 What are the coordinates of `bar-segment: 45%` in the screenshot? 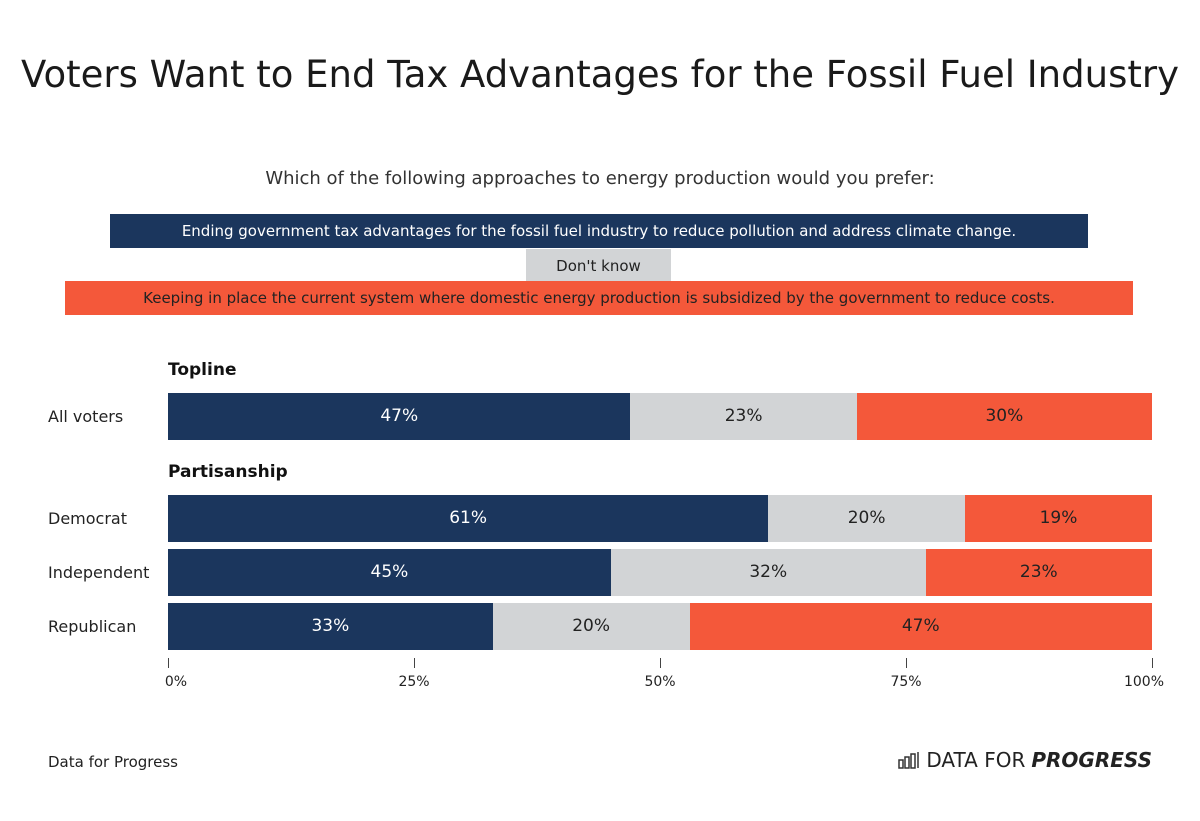 It's located at (389, 572).